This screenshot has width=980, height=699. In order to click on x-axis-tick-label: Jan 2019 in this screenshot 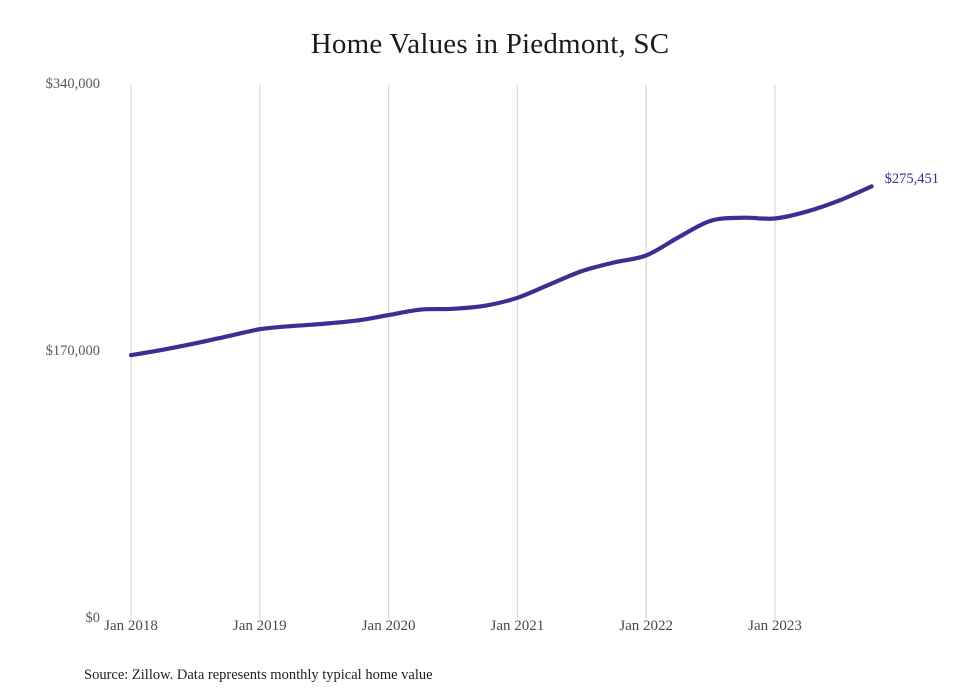, I will do `click(259, 626)`.